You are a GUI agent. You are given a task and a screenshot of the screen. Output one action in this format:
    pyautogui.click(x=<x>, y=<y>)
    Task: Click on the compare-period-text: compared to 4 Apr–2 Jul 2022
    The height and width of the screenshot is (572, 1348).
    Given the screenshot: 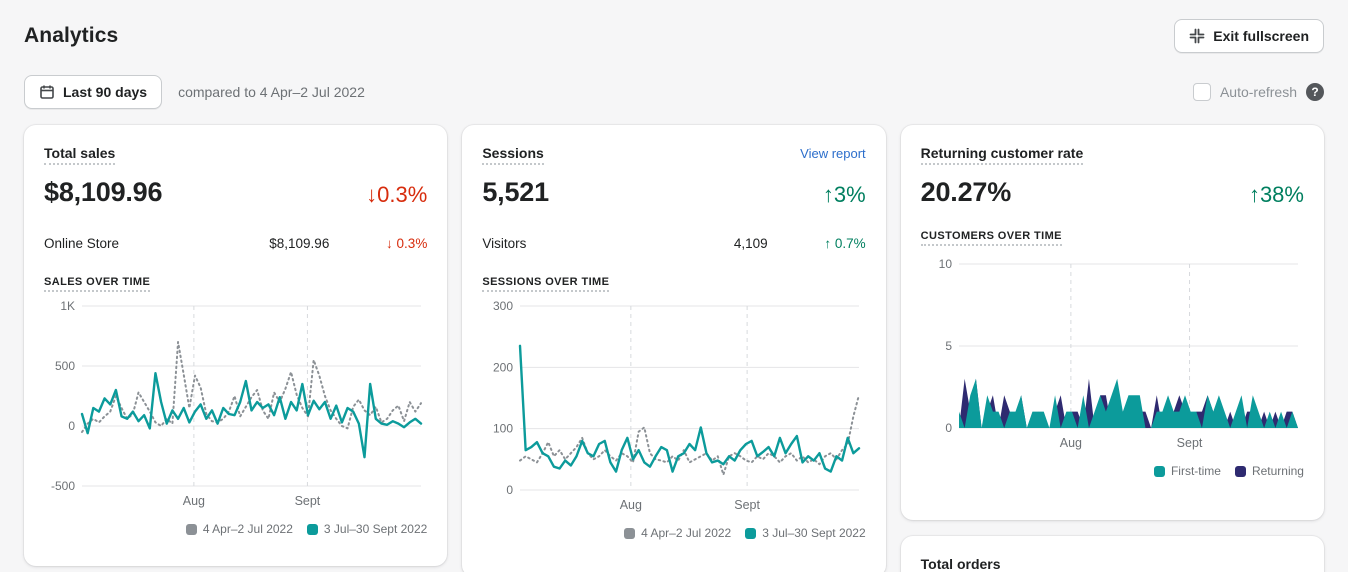 What is the action you would take?
    pyautogui.click(x=271, y=92)
    